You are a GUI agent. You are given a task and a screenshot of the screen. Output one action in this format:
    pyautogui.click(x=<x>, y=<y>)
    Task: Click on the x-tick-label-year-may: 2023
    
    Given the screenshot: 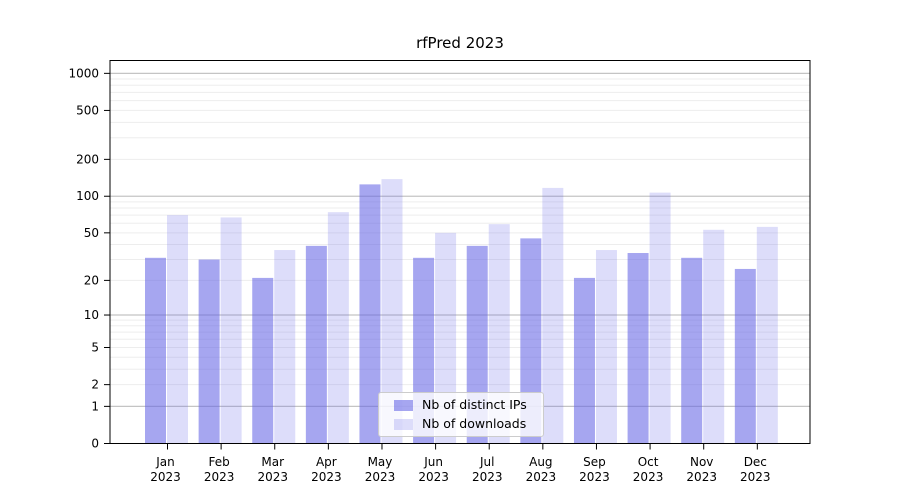 What is the action you would take?
    pyautogui.click(x=380, y=477)
    